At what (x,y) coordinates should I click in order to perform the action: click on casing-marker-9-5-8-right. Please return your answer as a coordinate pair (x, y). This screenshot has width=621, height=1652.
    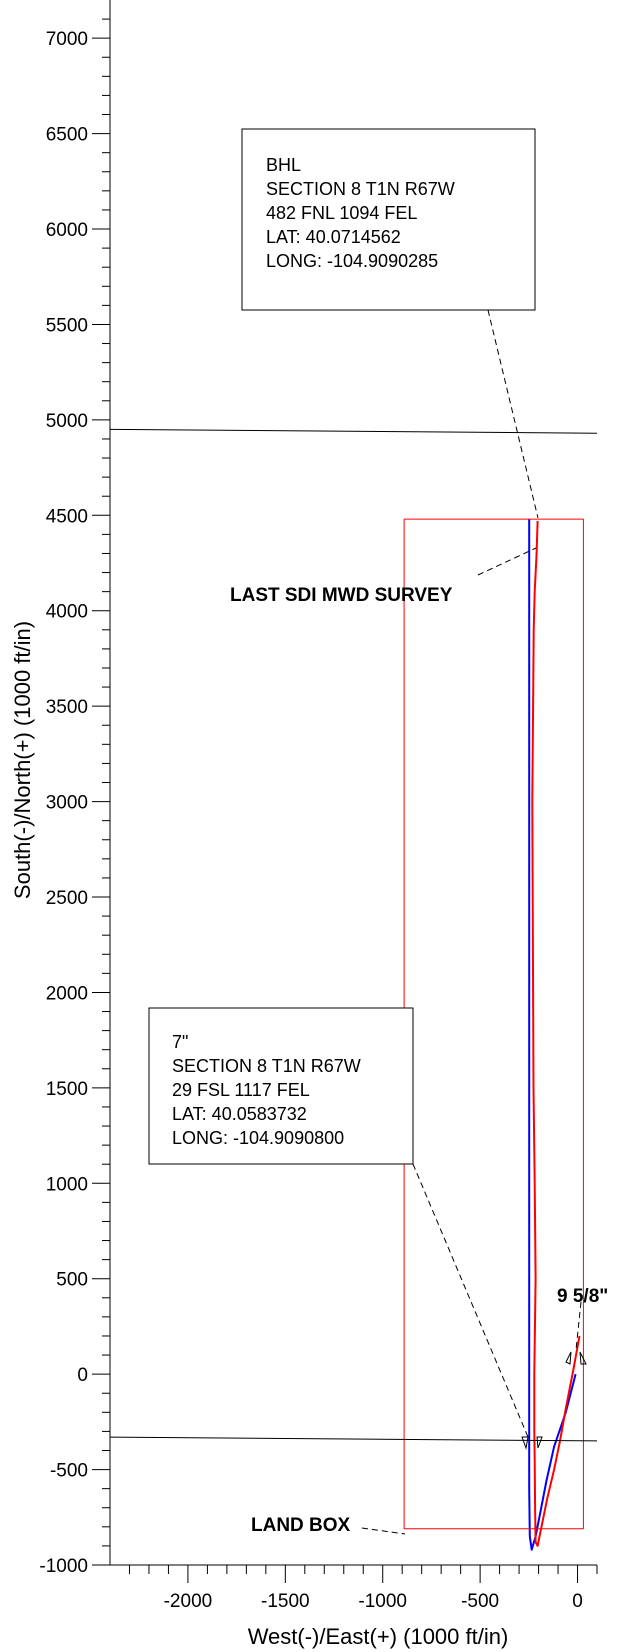
    Looking at the image, I should click on (583, 1358).